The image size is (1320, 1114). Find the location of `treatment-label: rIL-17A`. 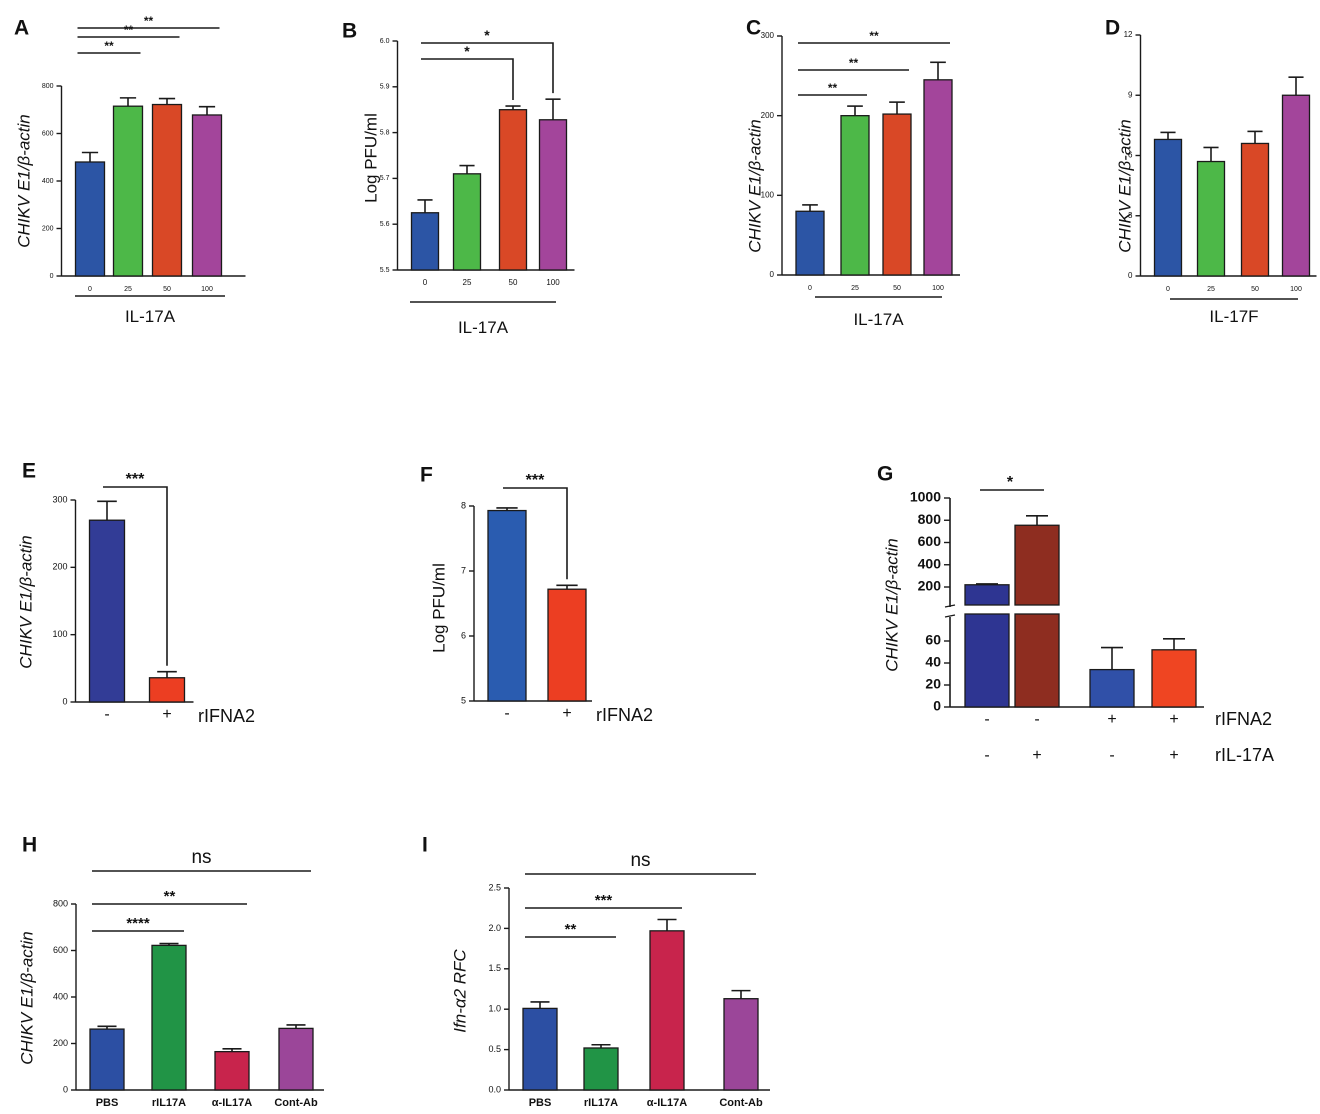

treatment-label: rIL-17A is located at coordinates (1244, 755).